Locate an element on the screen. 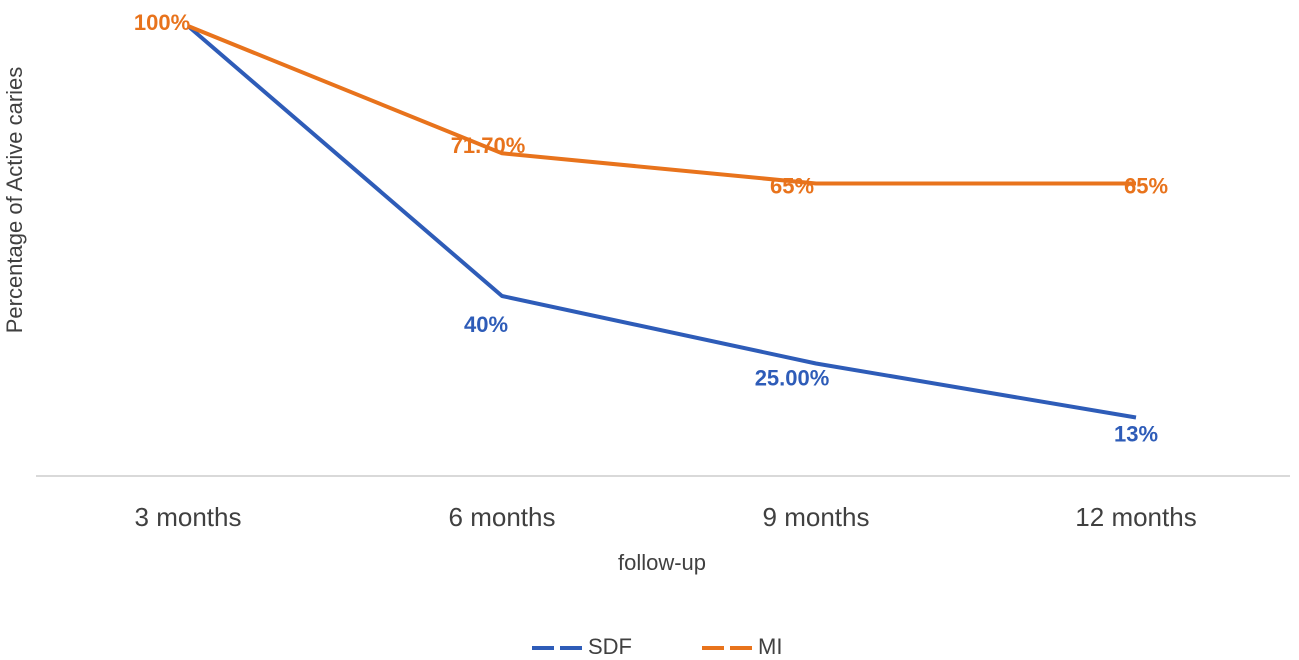 The image size is (1299, 660). data-label-sdf: 25.00% is located at coordinates (792, 377).